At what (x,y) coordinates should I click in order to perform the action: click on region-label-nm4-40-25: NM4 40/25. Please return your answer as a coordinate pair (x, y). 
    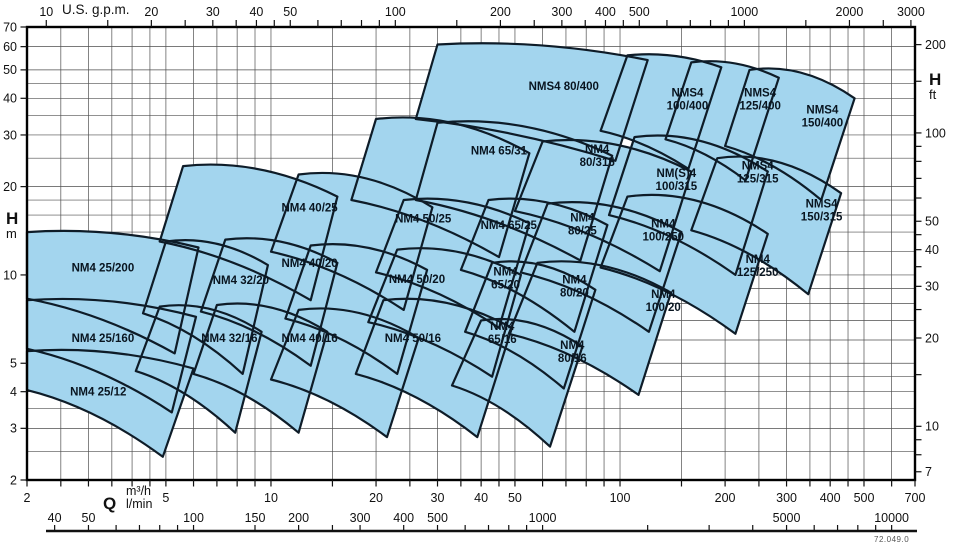
    Looking at the image, I should click on (309, 208).